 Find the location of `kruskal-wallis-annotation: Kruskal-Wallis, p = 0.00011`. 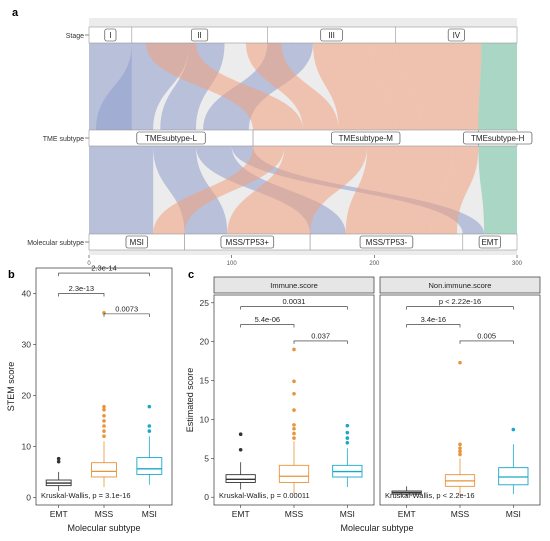

kruskal-wallis-annotation: Kruskal-Wallis, p = 0.00011 is located at coordinates (264, 495).